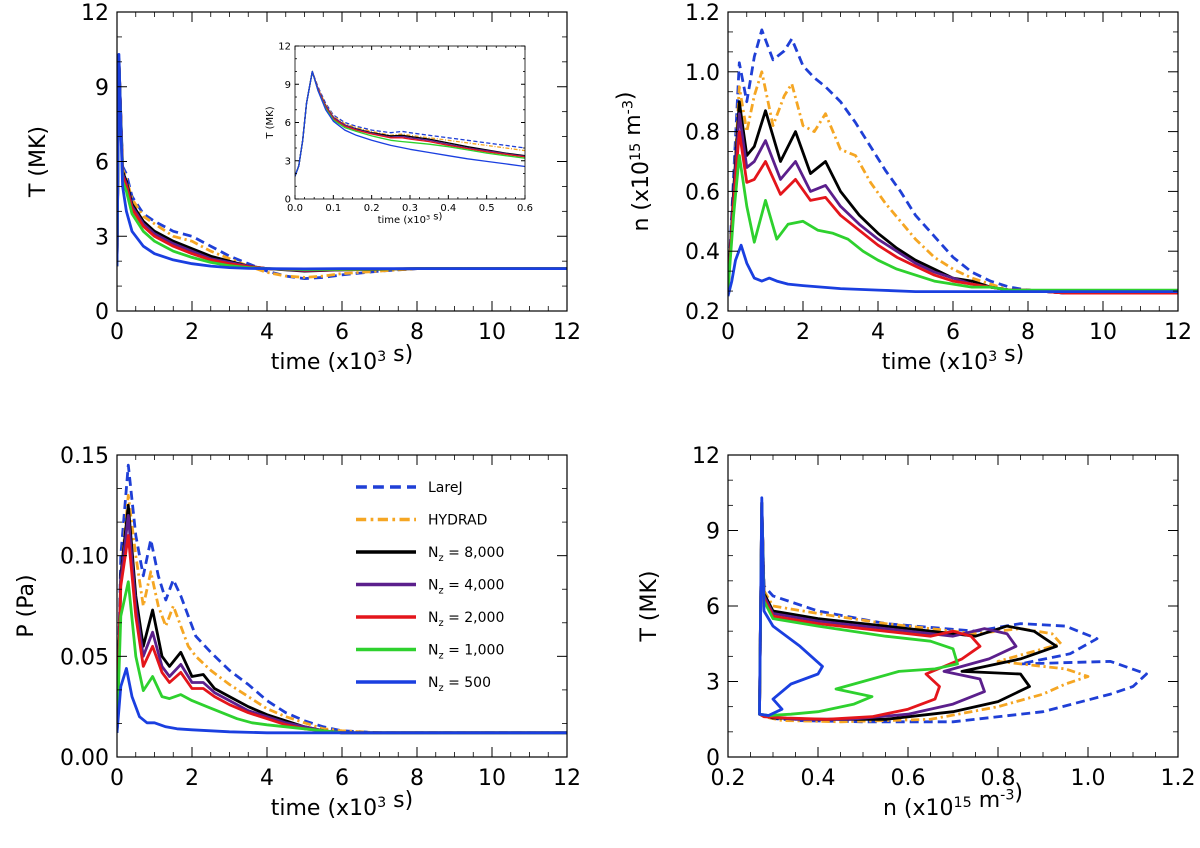 Image resolution: width=1200 pixels, height=848 pixels. Describe the element at coordinates (702, 192) in the screenshot. I see `y-tick-label: 0.6` at that location.